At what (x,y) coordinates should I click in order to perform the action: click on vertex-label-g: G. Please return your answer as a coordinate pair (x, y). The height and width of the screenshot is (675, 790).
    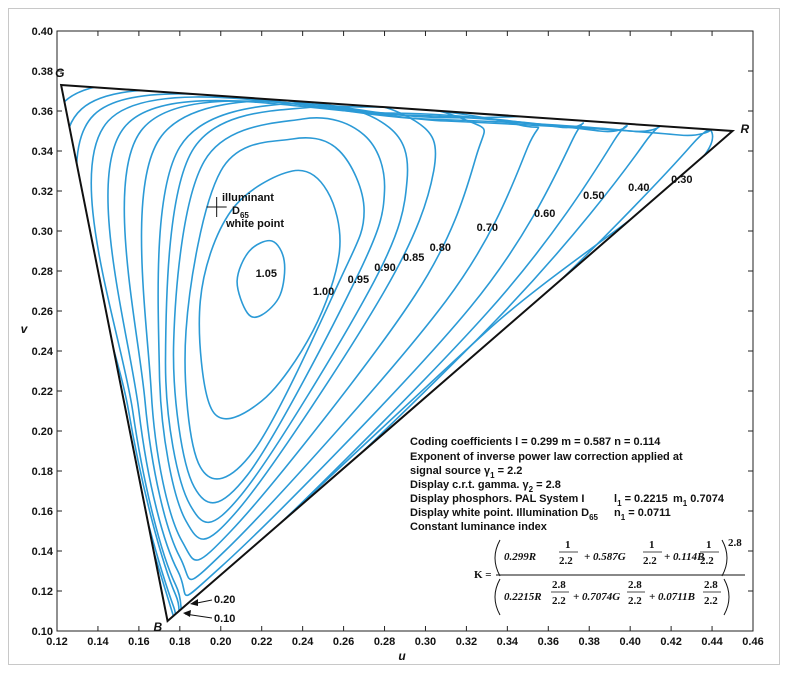
    Looking at the image, I should click on (59, 73).